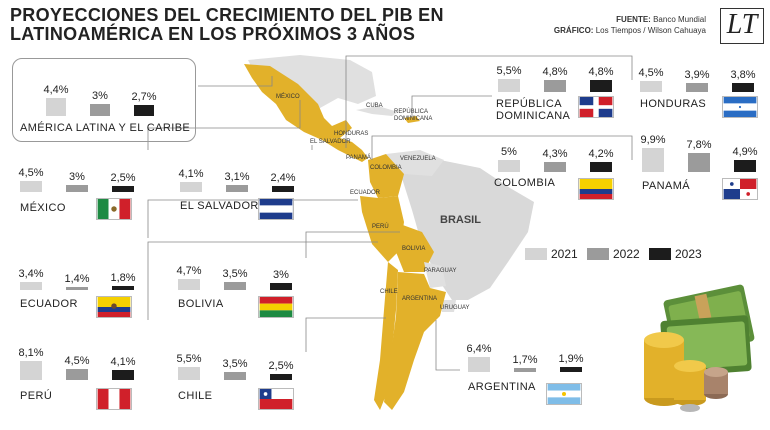  What do you see at coordinates (276, 309) in the screenshot?
I see `flag-bolivia-icon` at bounding box center [276, 309].